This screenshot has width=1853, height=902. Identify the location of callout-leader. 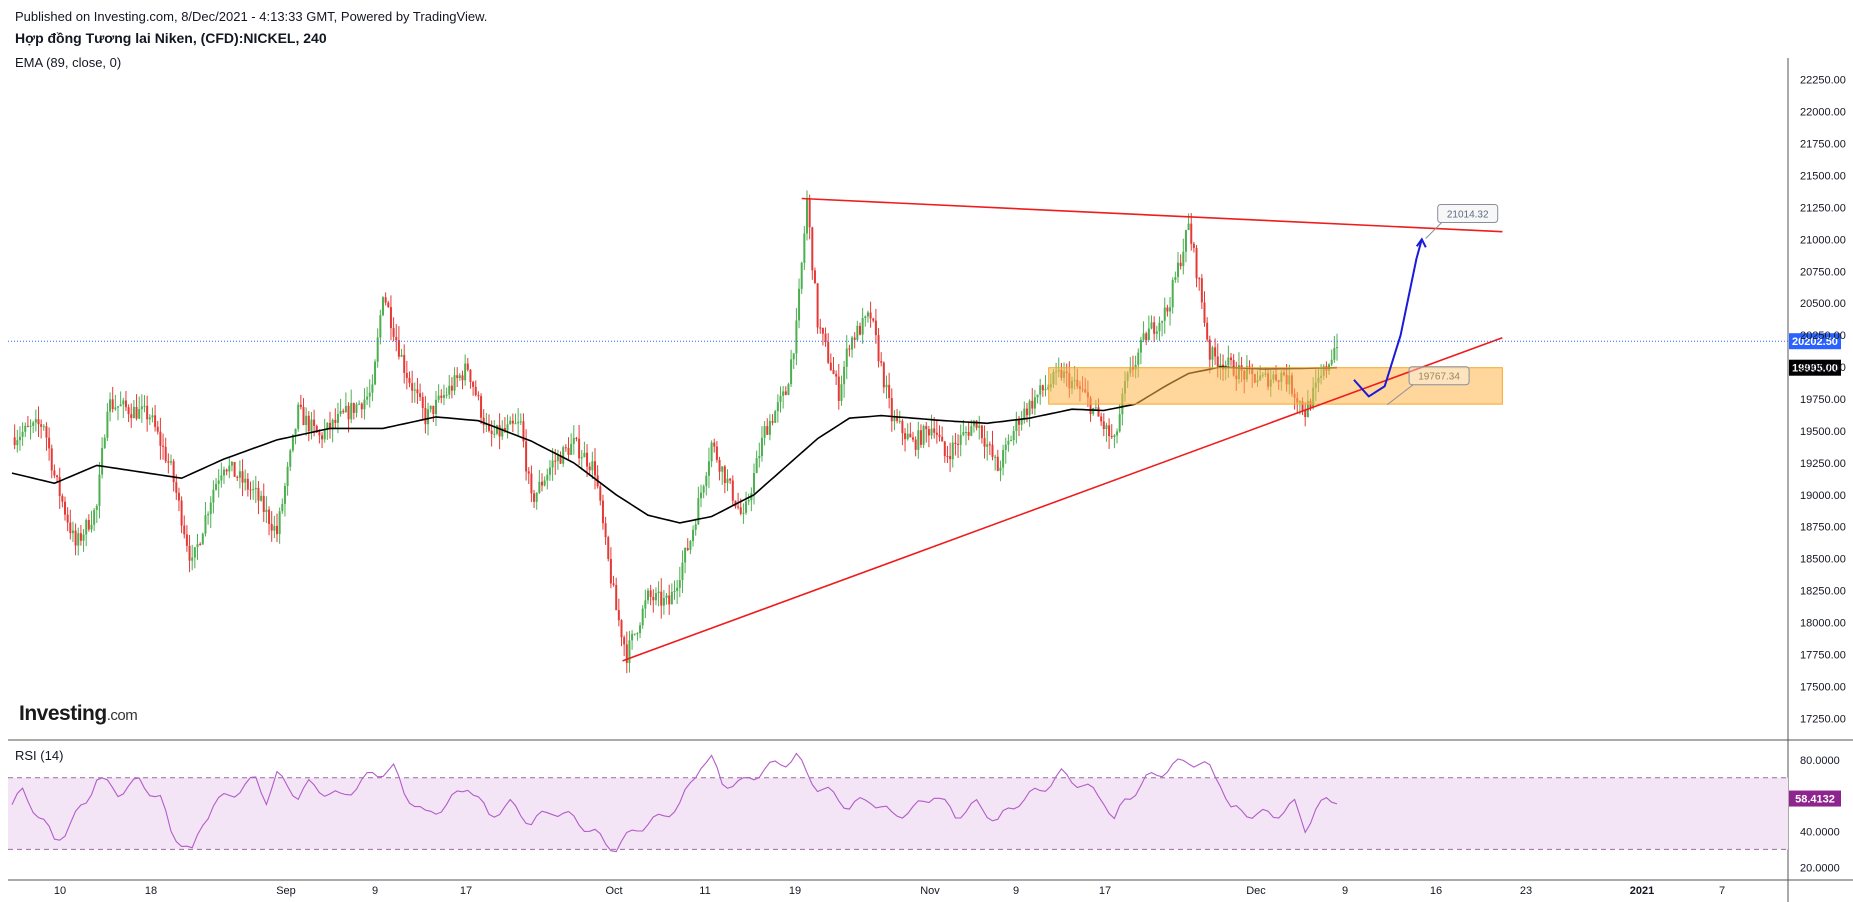
(1400, 395).